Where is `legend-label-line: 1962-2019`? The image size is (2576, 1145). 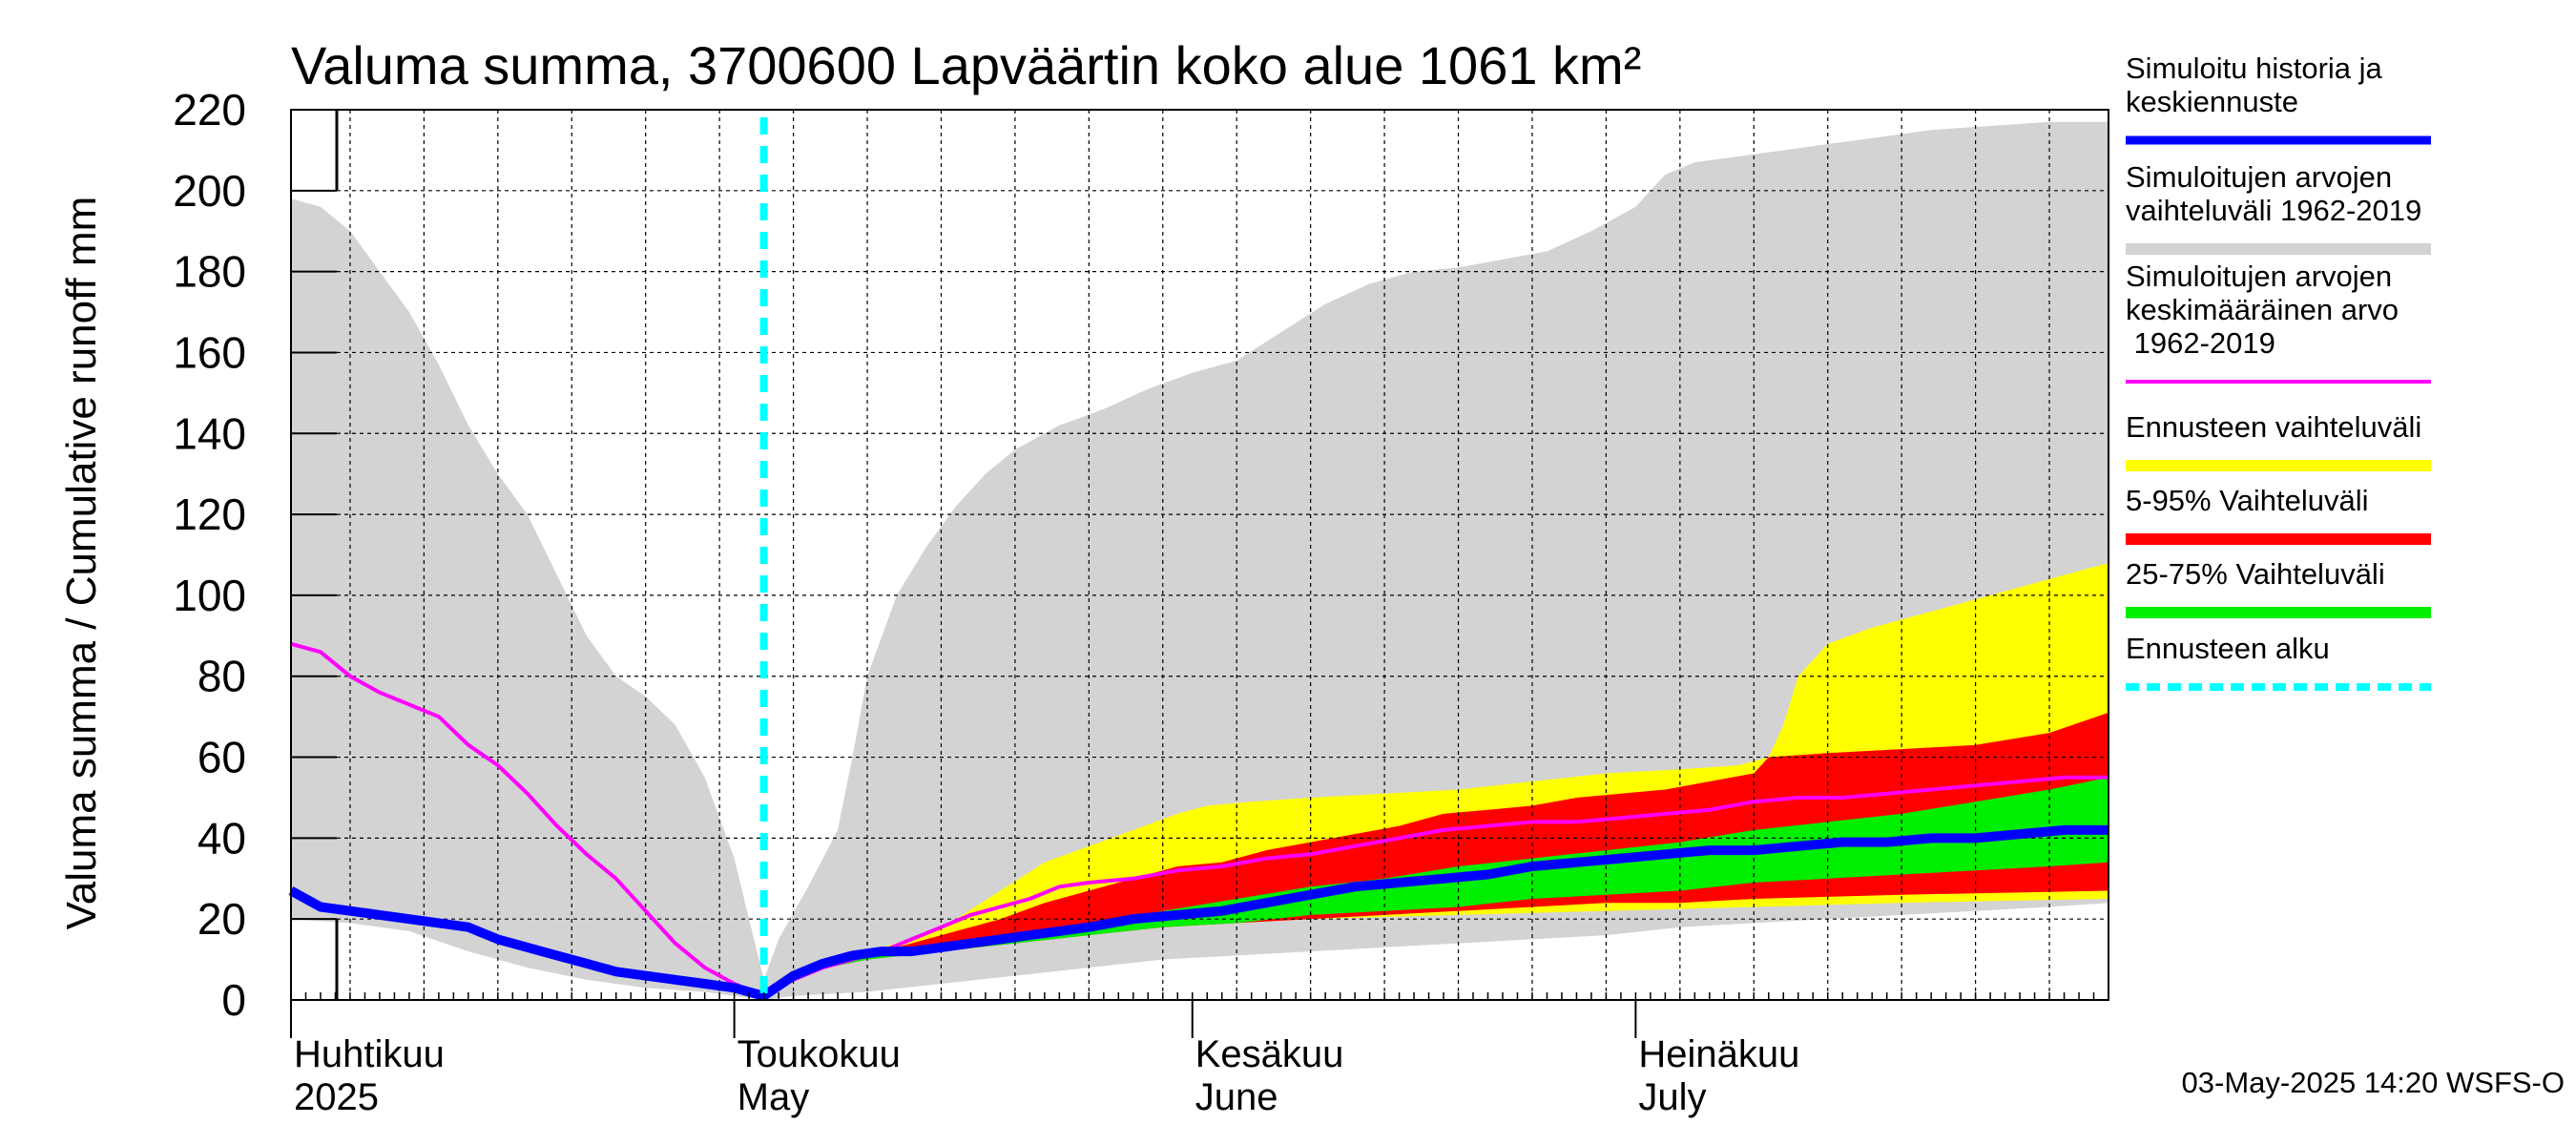
legend-label-line: 1962-2019 is located at coordinates (2200, 343).